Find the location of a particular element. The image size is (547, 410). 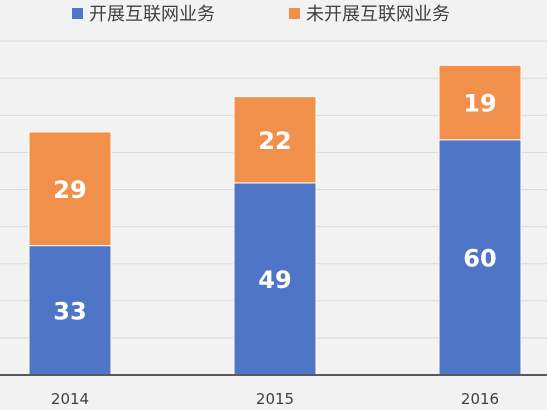

x-axis-ticks: 2014 2015 2016 is located at coordinates (275, 399).